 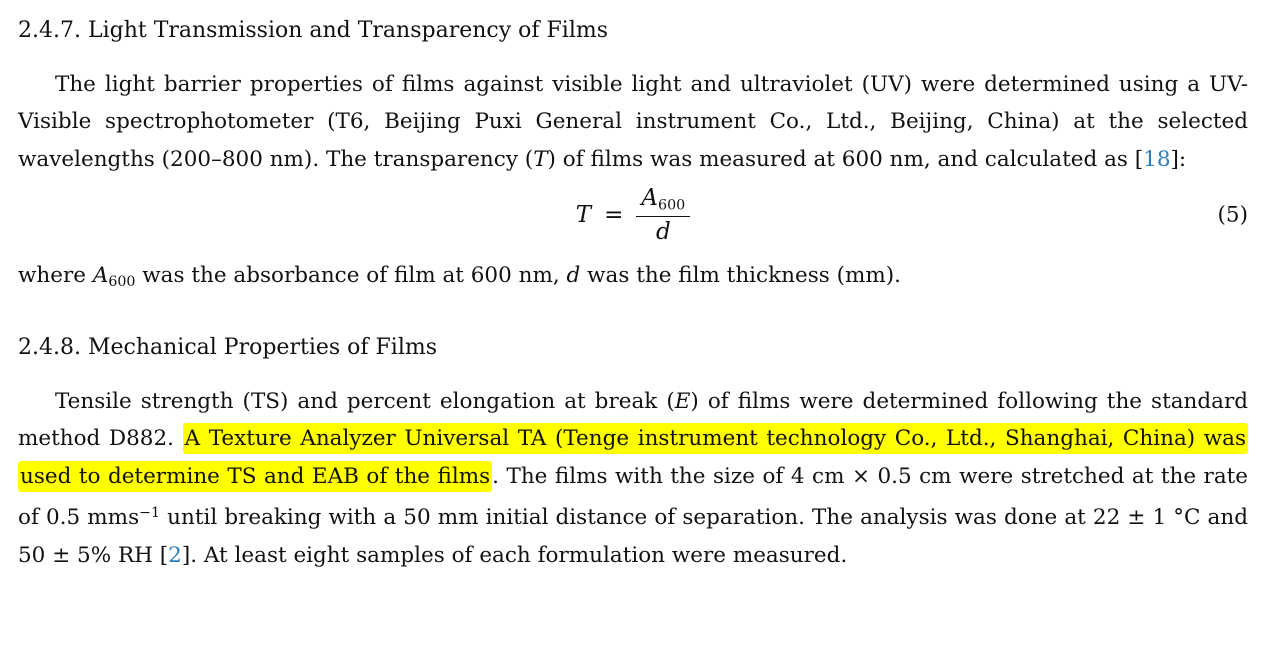 What do you see at coordinates (583, 214) in the screenshot?
I see `eq-variable-T: T` at bounding box center [583, 214].